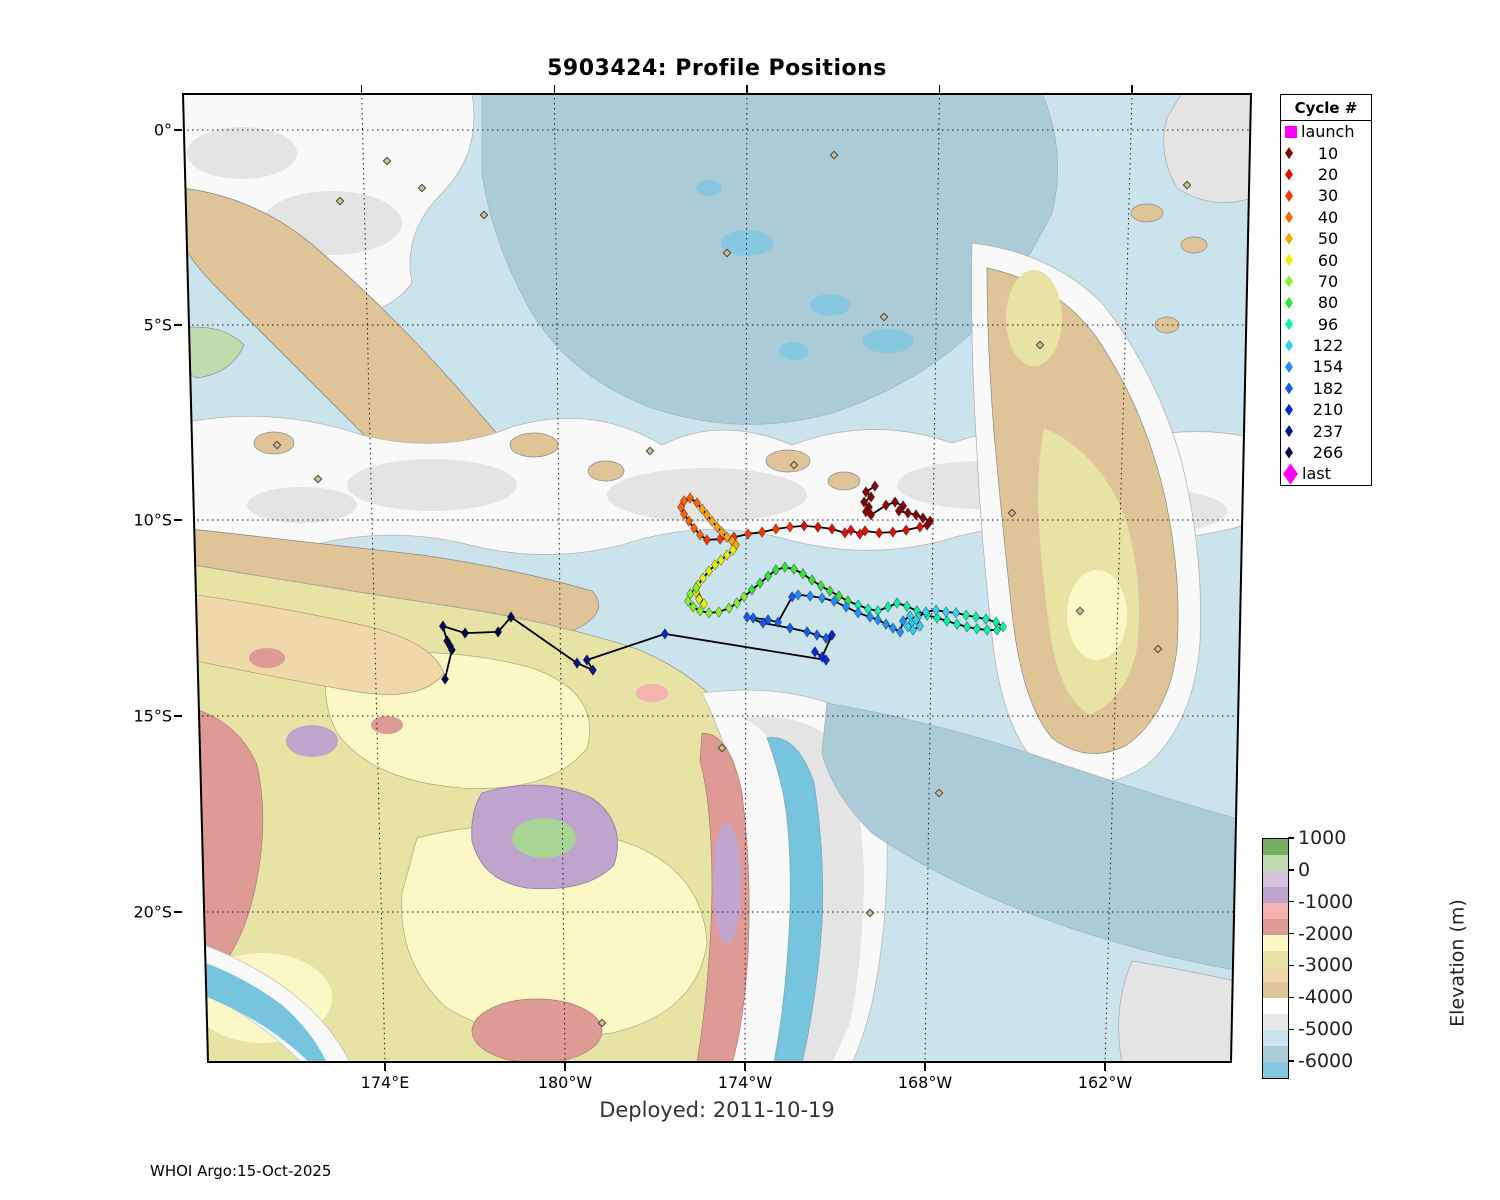  Describe the element at coordinates (795, 899) in the screenshot. I see `tonga-trench` at that location.